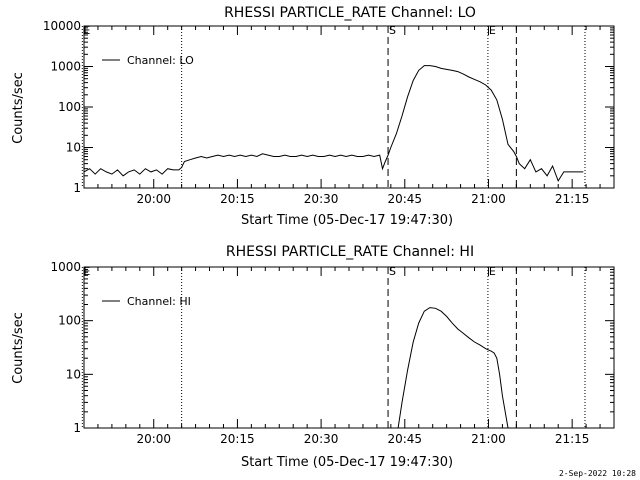 The image size is (640, 480). Describe the element at coordinates (453, 368) in the screenshot. I see `series-line` at that location.